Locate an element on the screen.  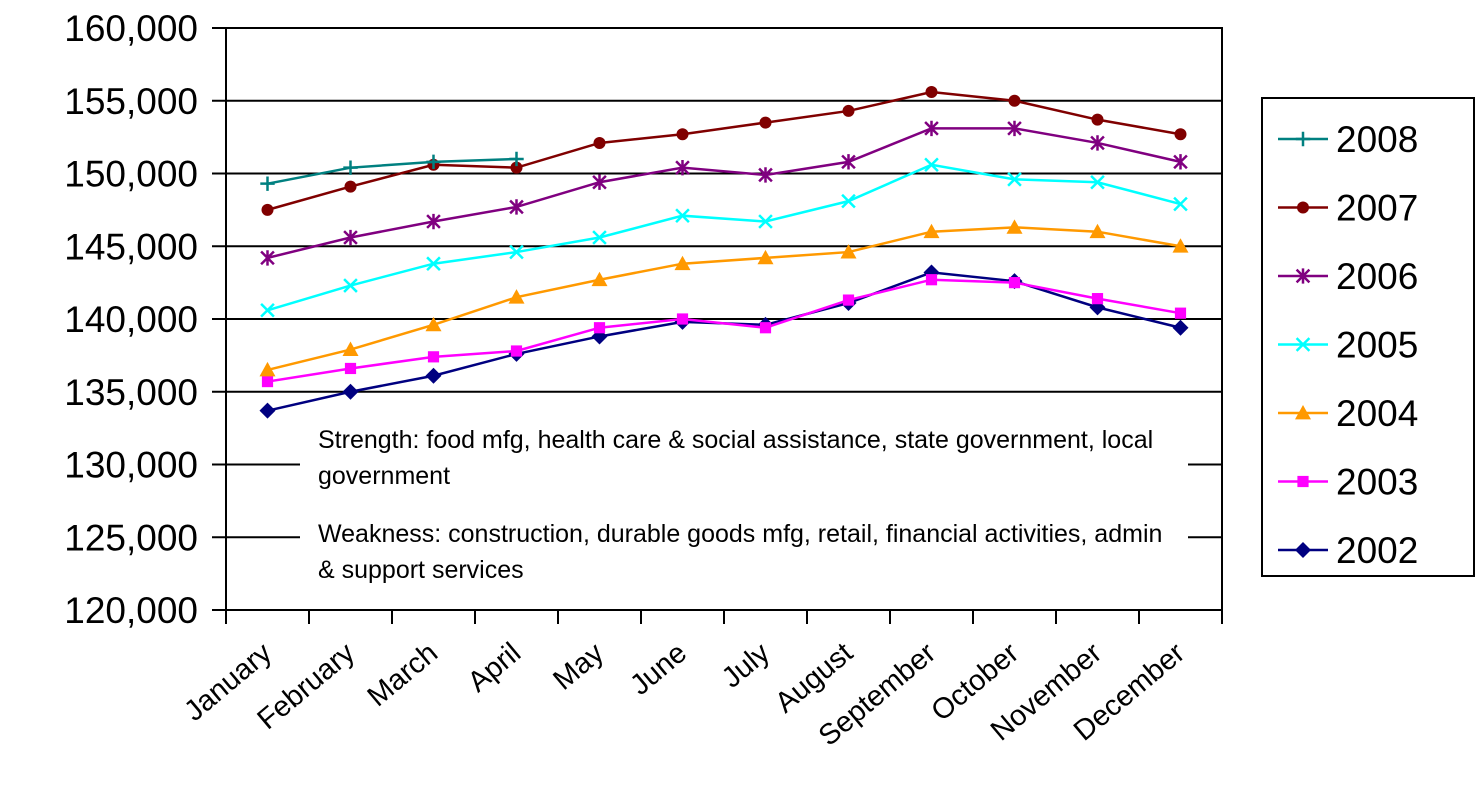
data-point: 2004 February: 137900 is located at coordinates (350, 348).